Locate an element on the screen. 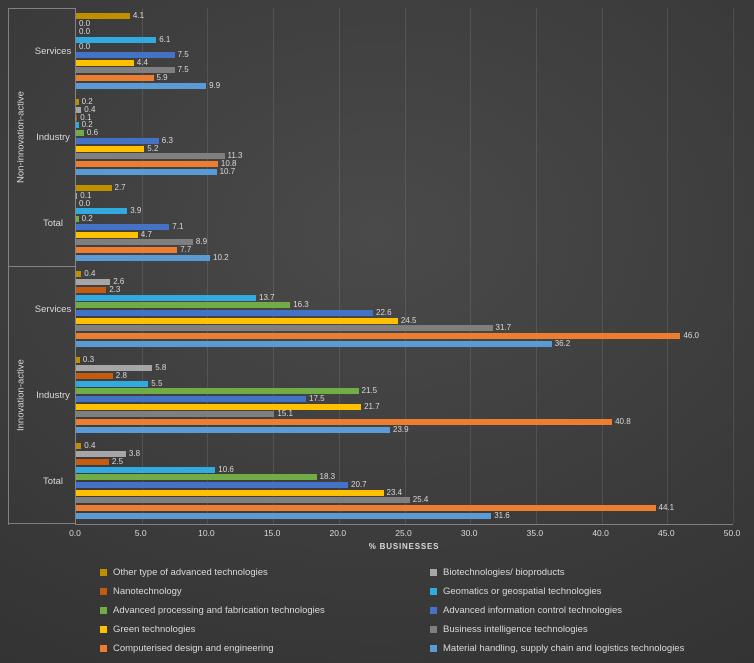  bar-value-label: 0.6 is located at coordinates (92, 133).